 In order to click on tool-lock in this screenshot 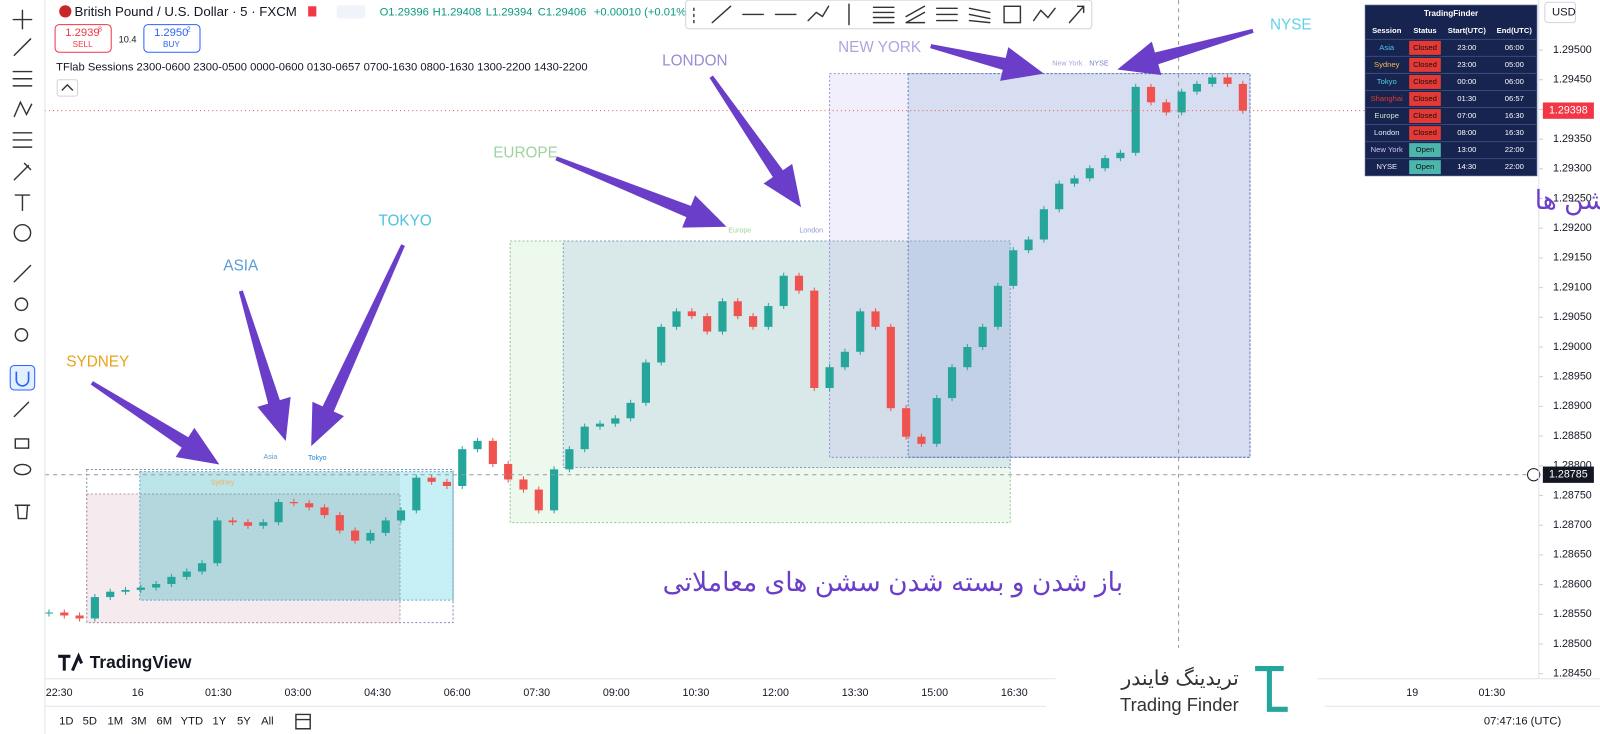, I will do `click(22, 443)`.